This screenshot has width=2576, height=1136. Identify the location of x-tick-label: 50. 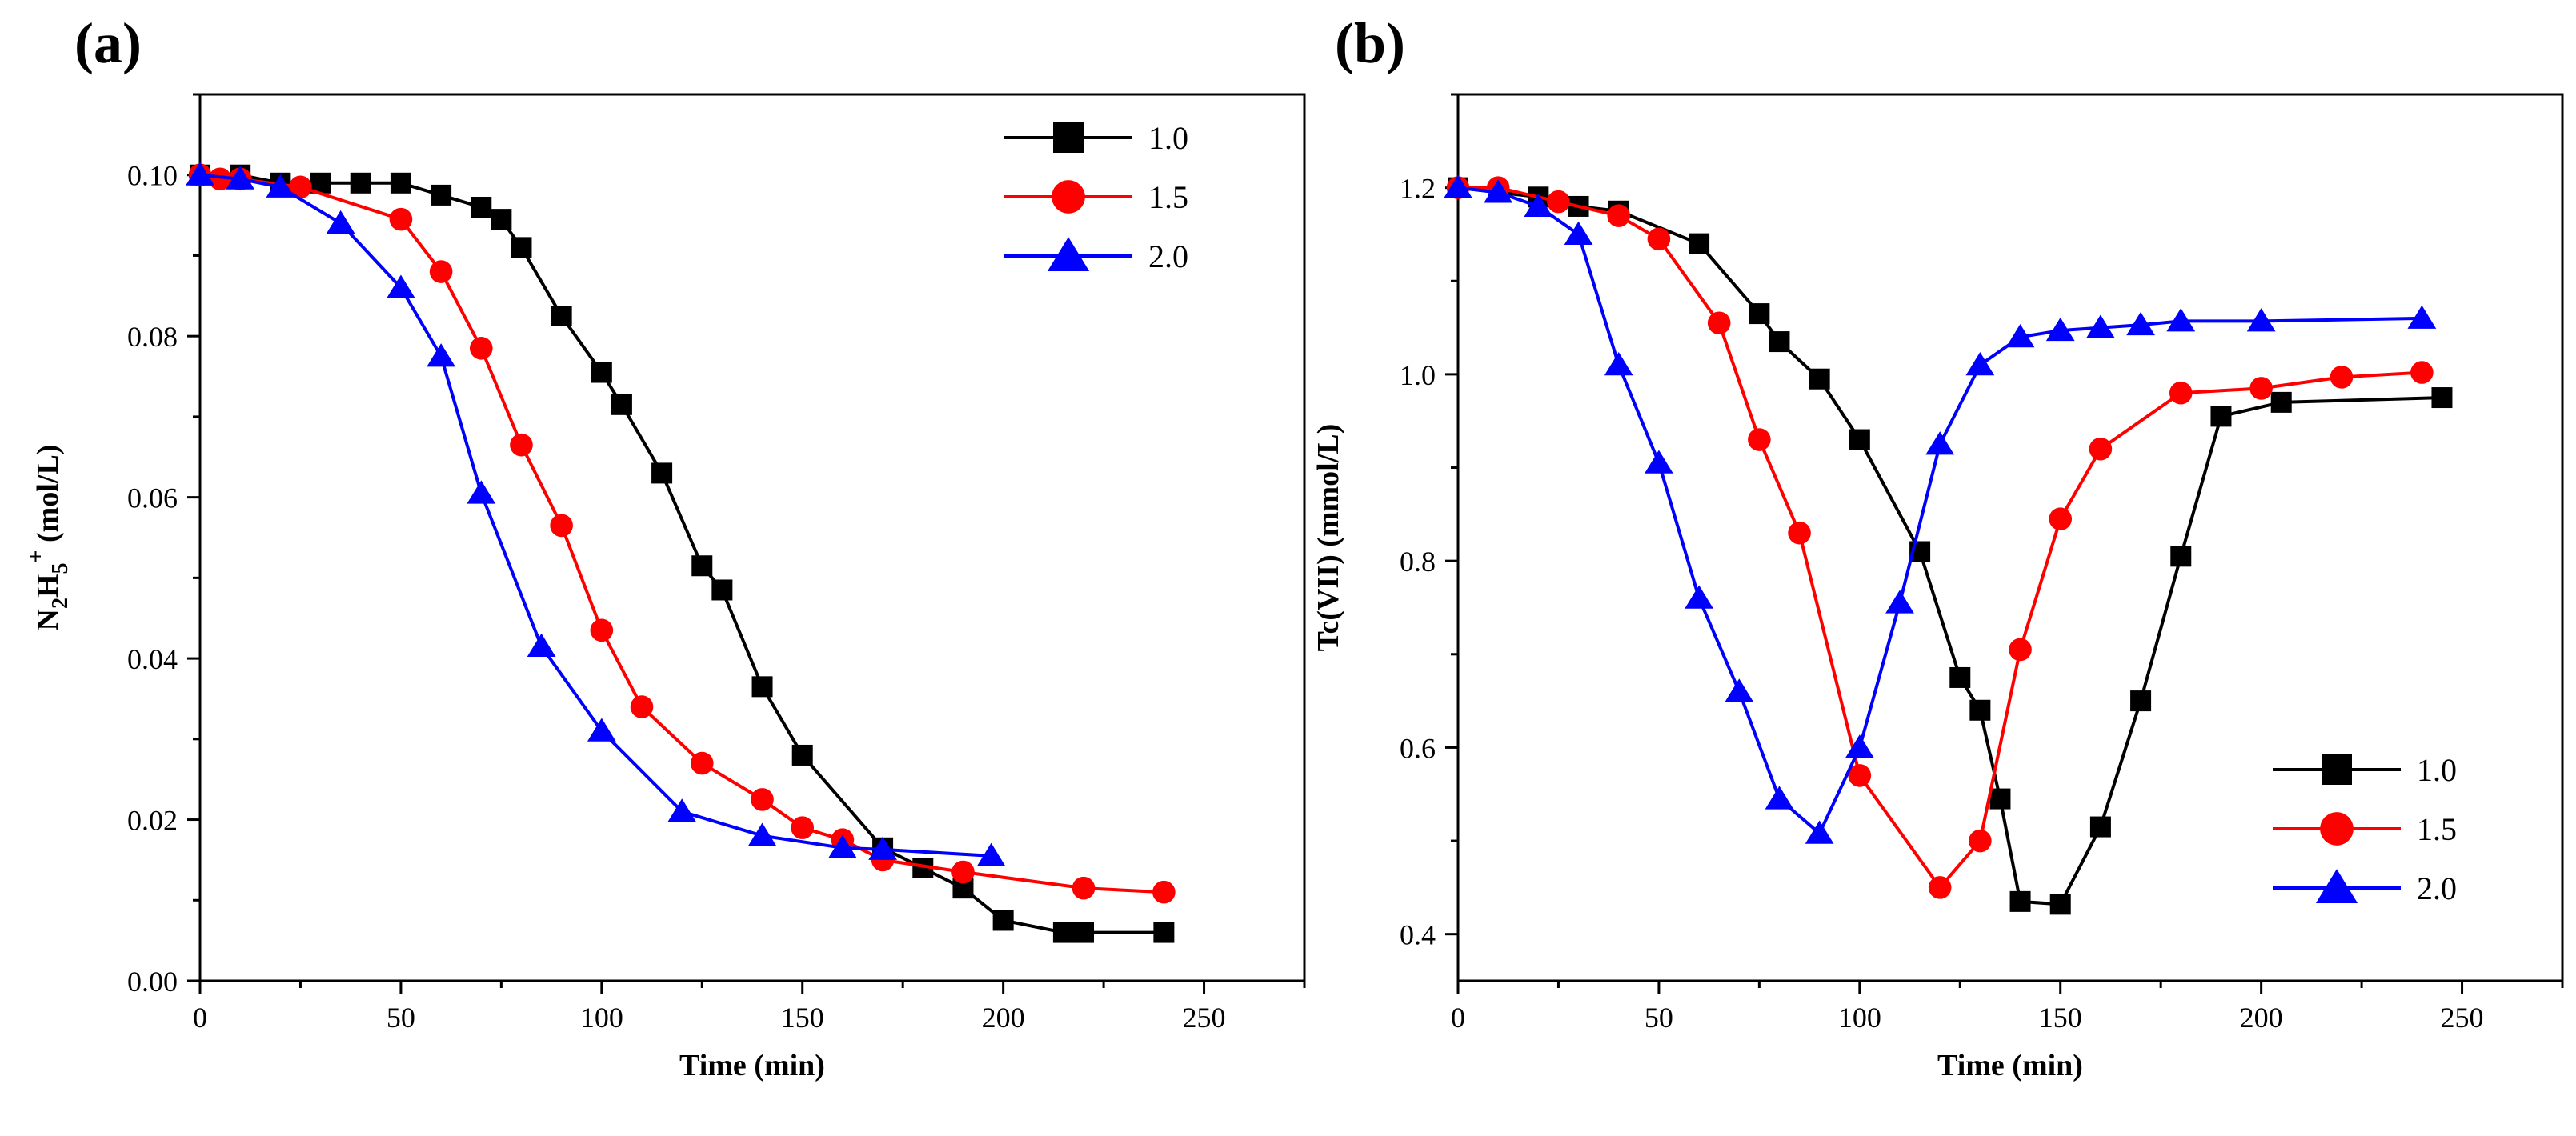
(1659, 1018).